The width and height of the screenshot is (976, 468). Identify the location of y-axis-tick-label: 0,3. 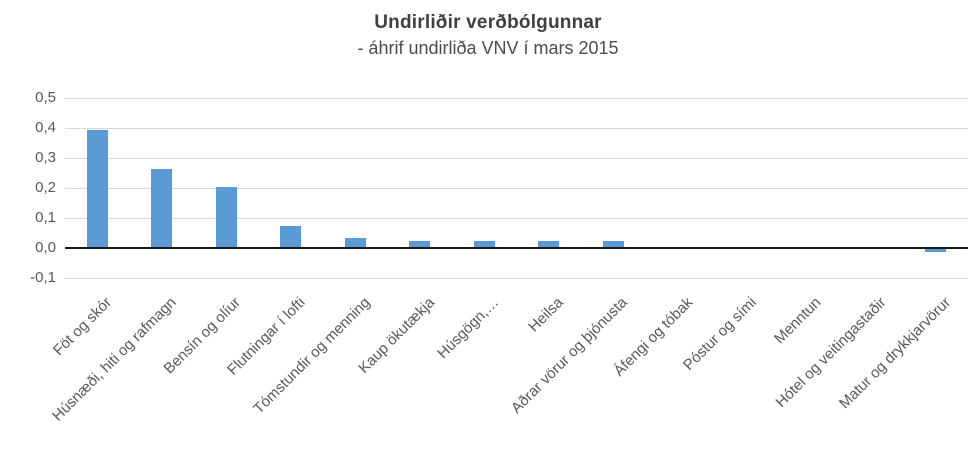
(45, 157).